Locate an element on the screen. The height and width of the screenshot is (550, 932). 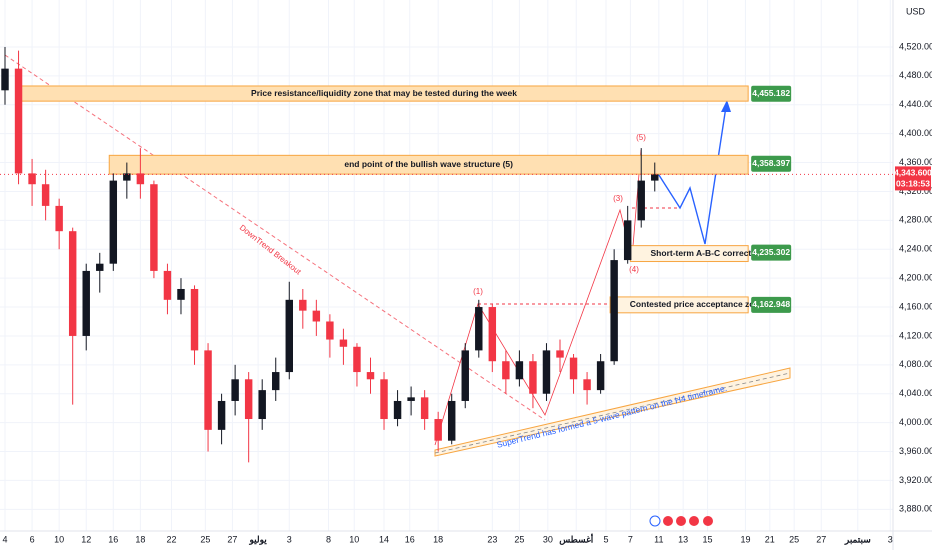
y-tick-label: 4,000.000 is located at coordinates (915, 422).